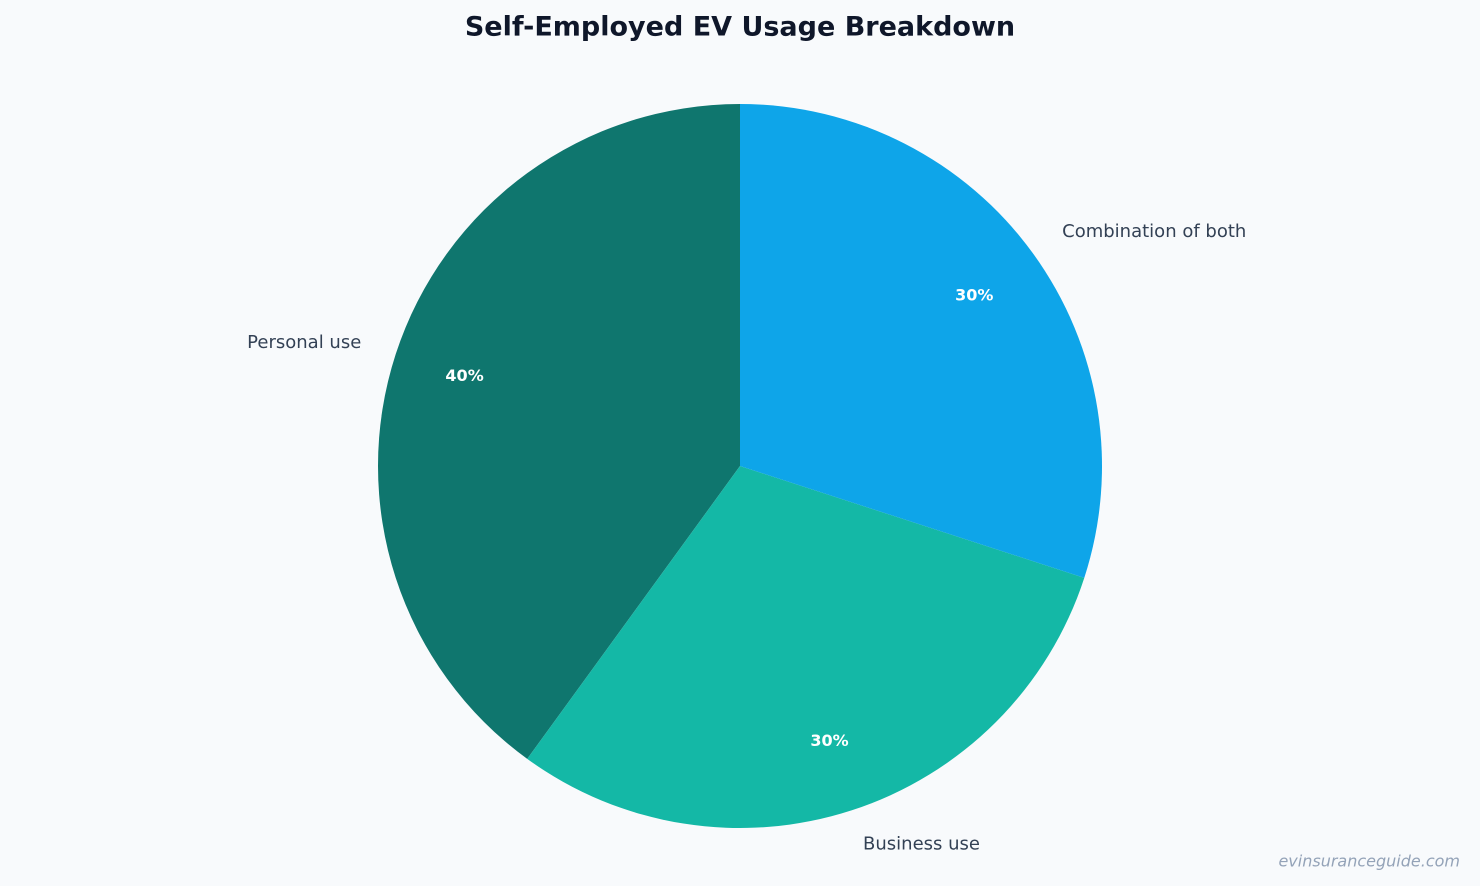  Describe the element at coordinates (1154, 231) in the screenshot. I see `slice-label: Combination of both` at that location.